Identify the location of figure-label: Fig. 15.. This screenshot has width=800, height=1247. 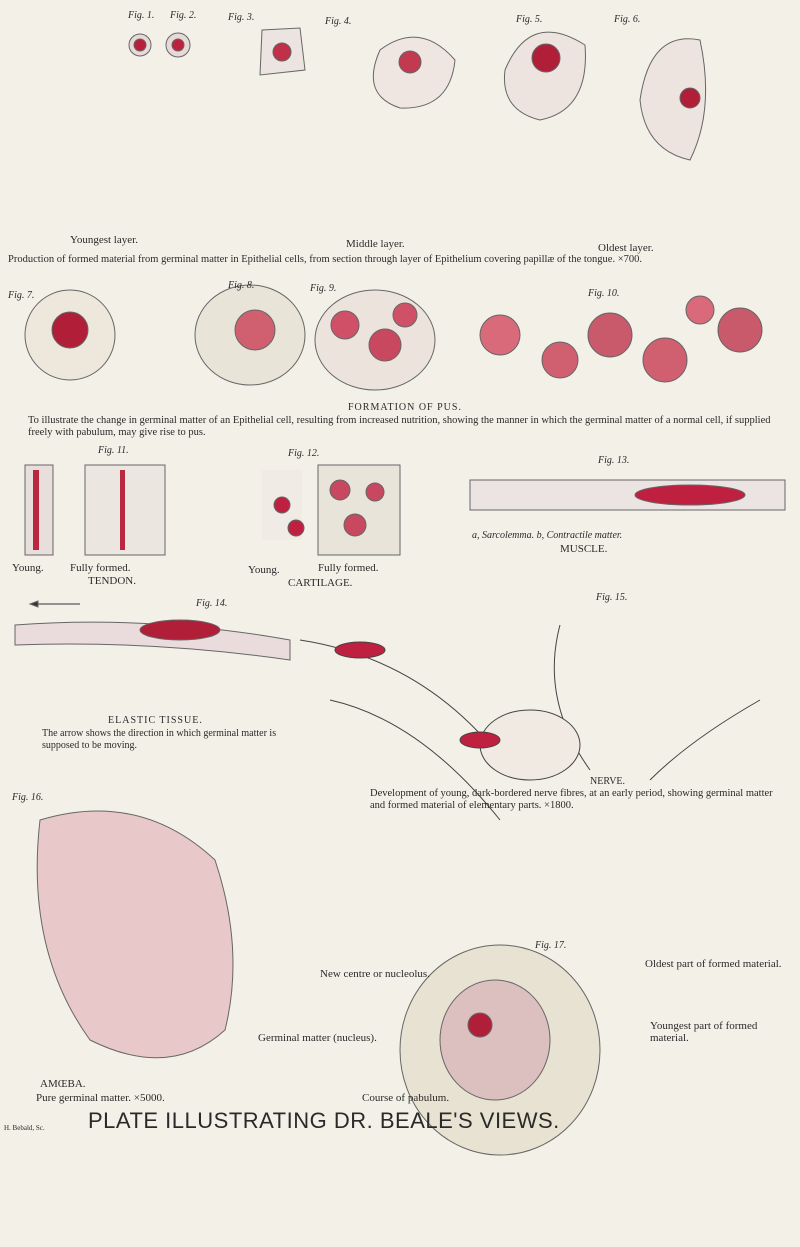
(612, 597).